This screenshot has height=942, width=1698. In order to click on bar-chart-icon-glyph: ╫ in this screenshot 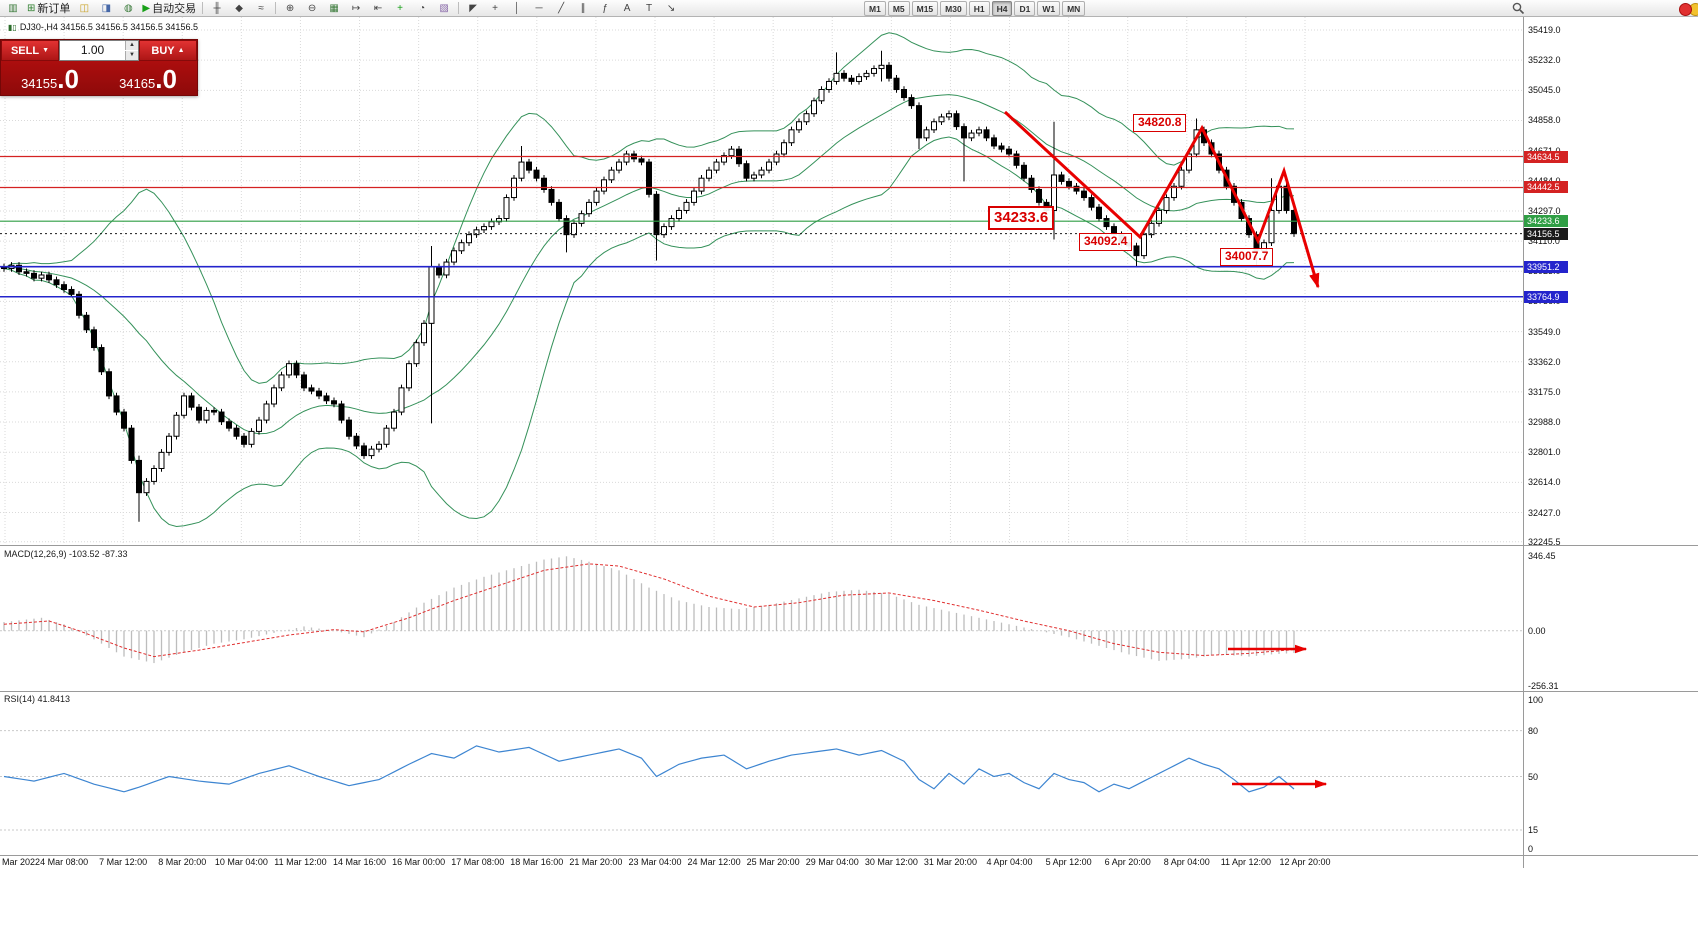, I will do `click(217, 8)`.